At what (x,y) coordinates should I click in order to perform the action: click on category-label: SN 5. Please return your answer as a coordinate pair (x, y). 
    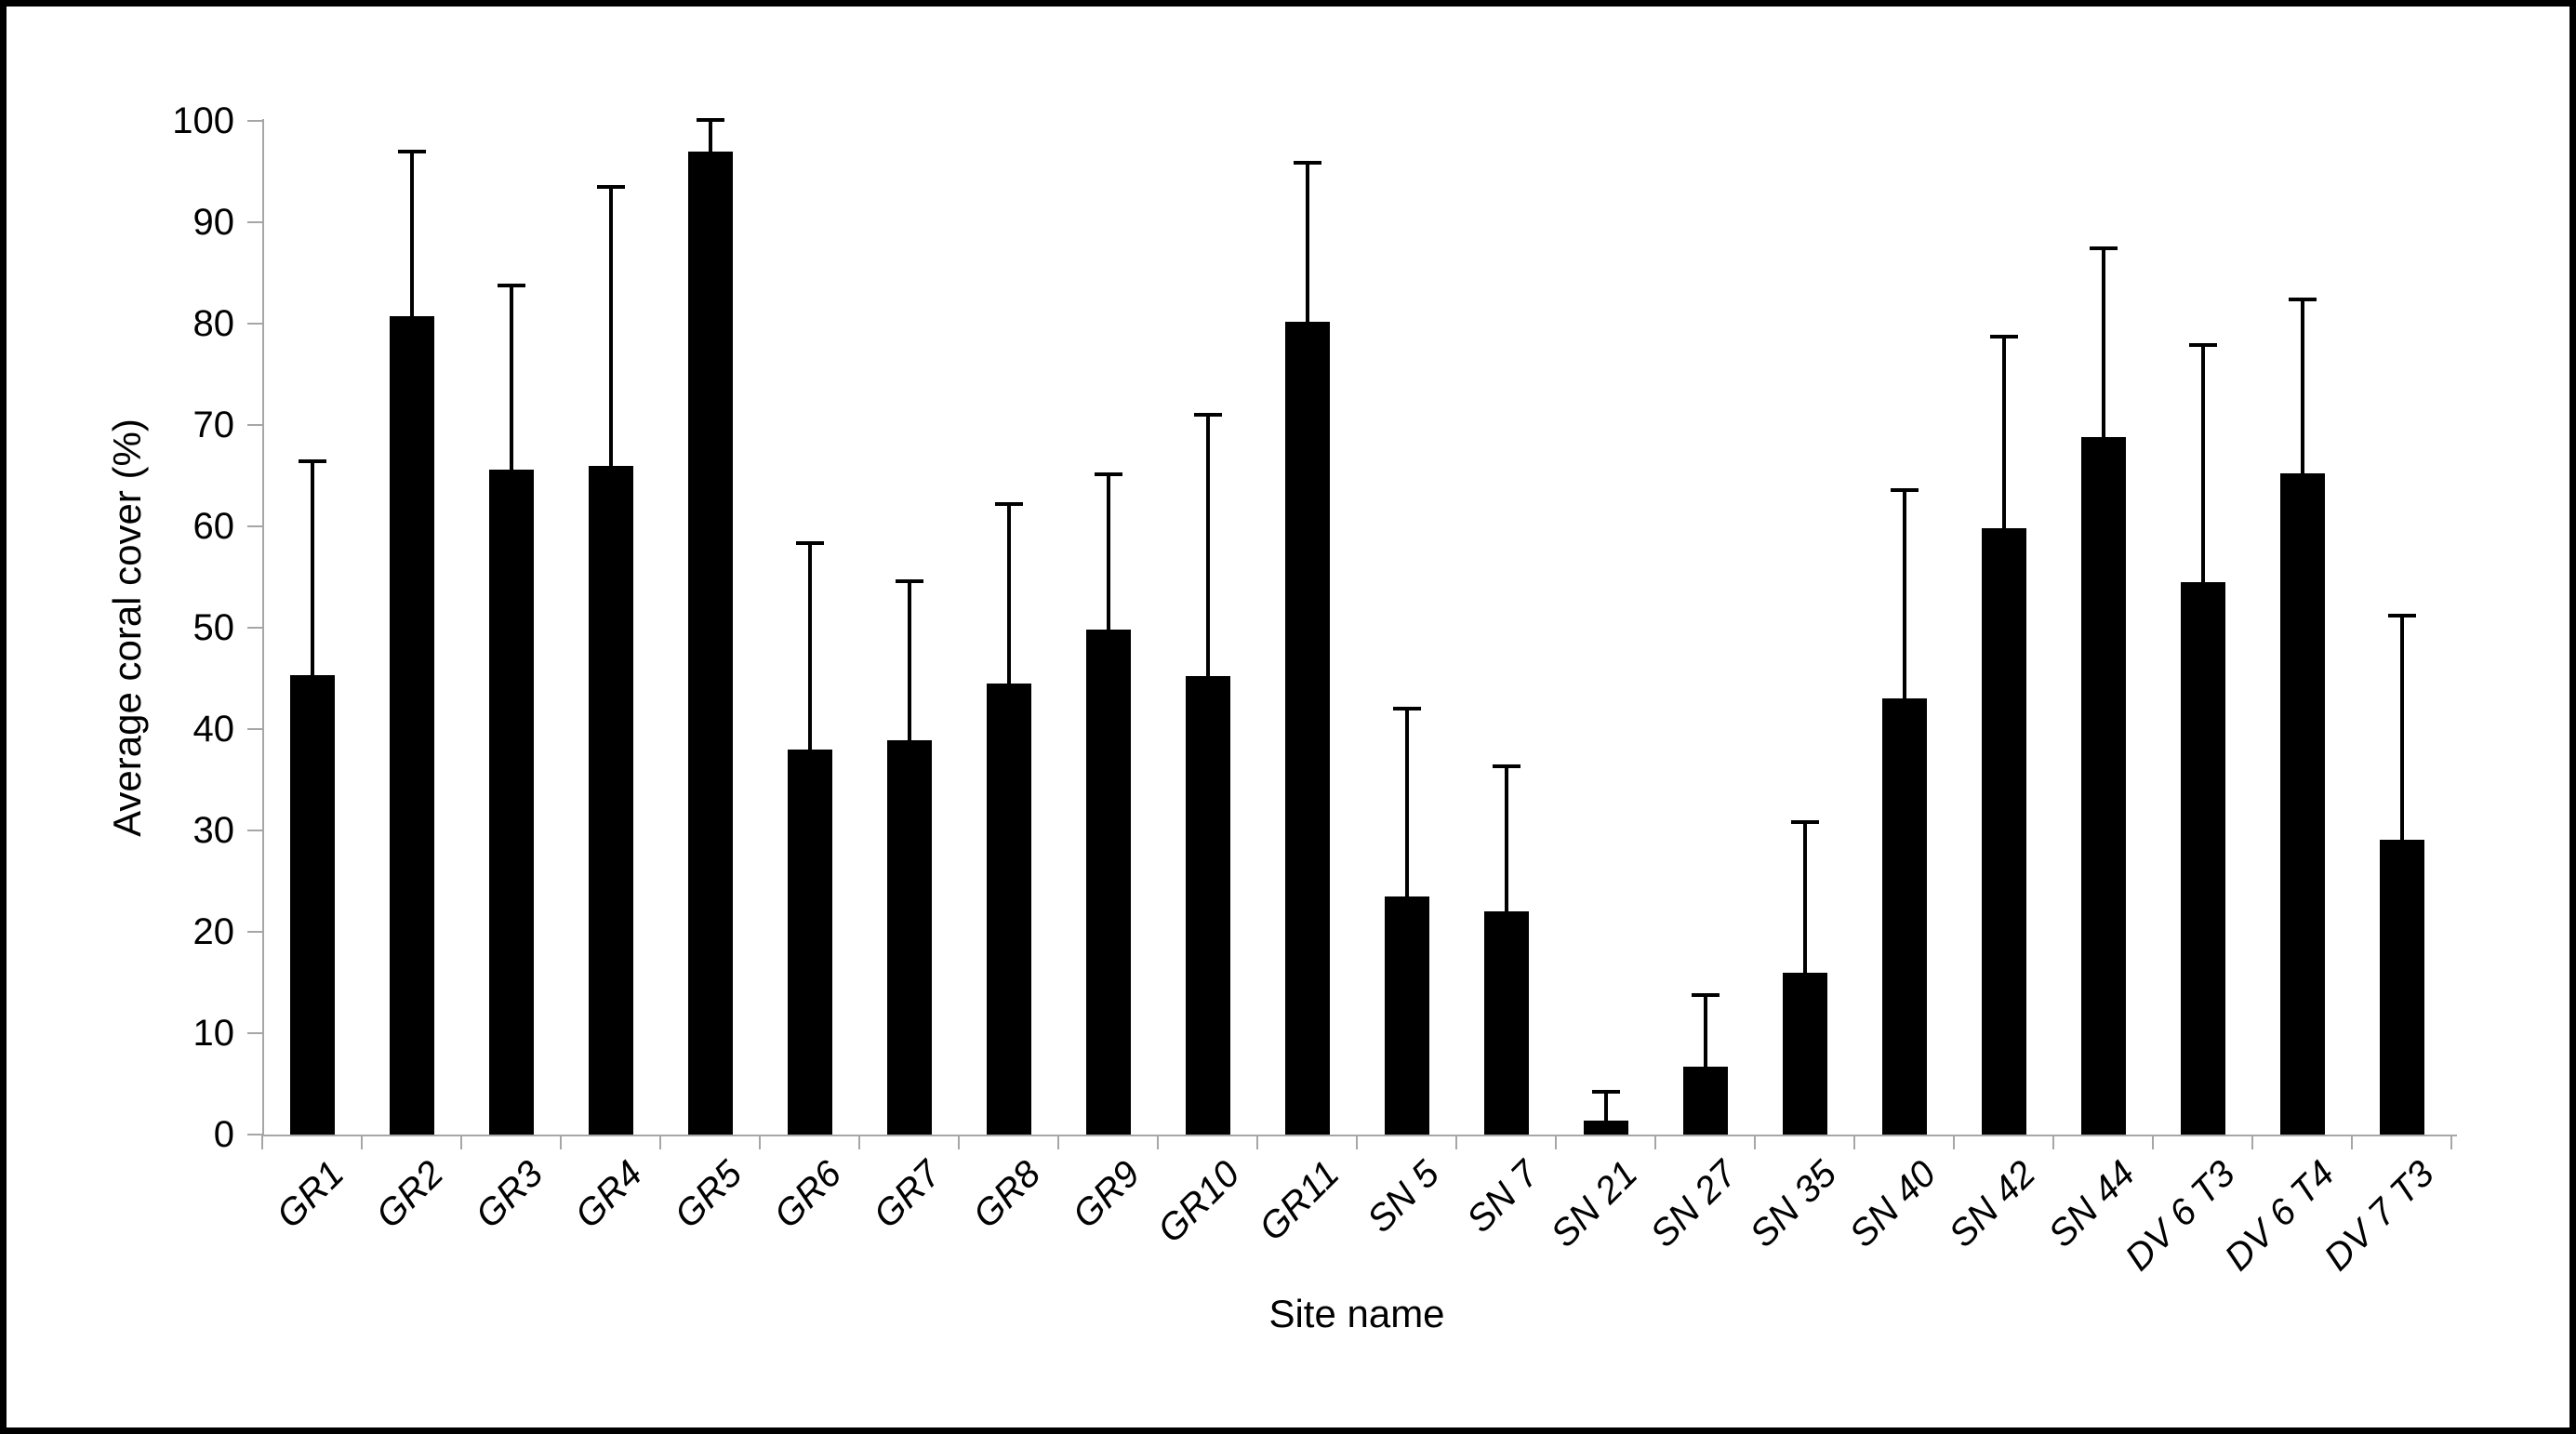
    Looking at the image, I should click on (1403, 1197).